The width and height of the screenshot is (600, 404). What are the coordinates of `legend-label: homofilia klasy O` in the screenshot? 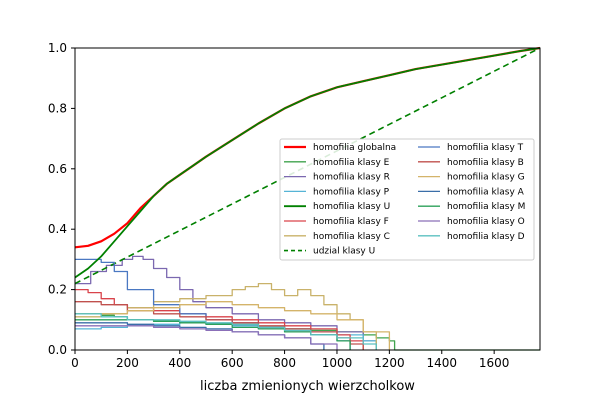 It's located at (486, 222).